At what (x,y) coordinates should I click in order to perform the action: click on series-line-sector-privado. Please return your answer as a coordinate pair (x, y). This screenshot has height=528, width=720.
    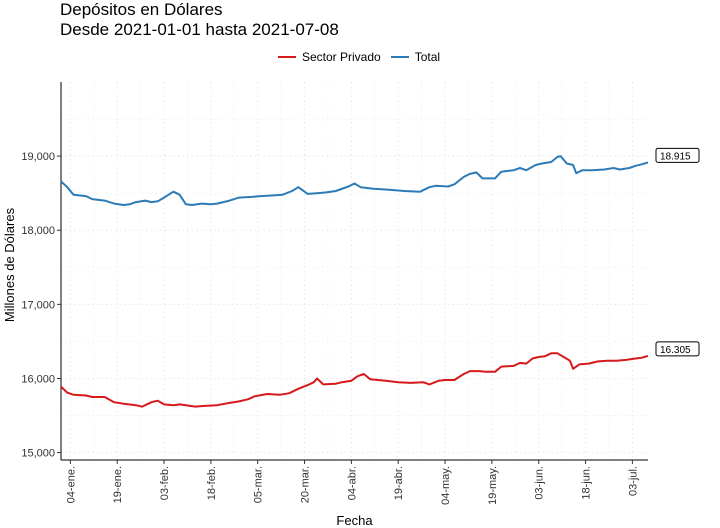
    Looking at the image, I should click on (354, 380).